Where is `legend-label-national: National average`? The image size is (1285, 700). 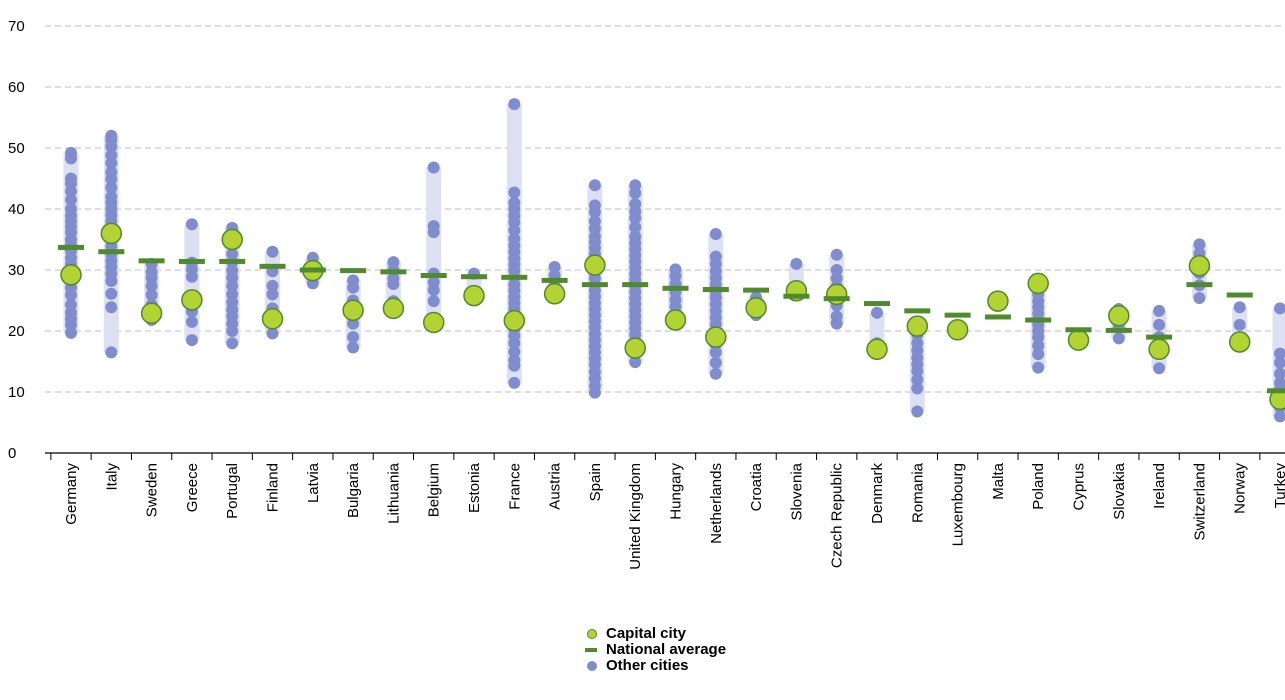
legend-label-national: National average is located at coordinates (666, 650).